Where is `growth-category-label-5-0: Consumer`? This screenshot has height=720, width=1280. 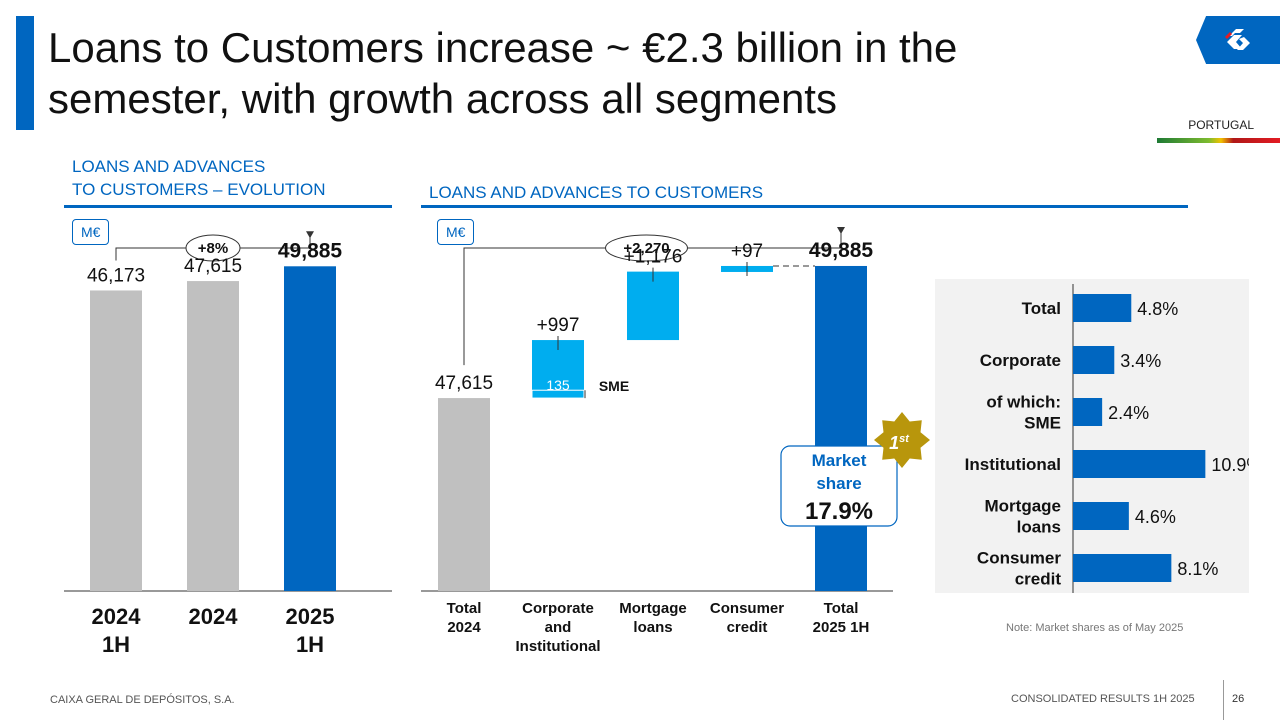 growth-category-label-5-0: Consumer is located at coordinates (1019, 558).